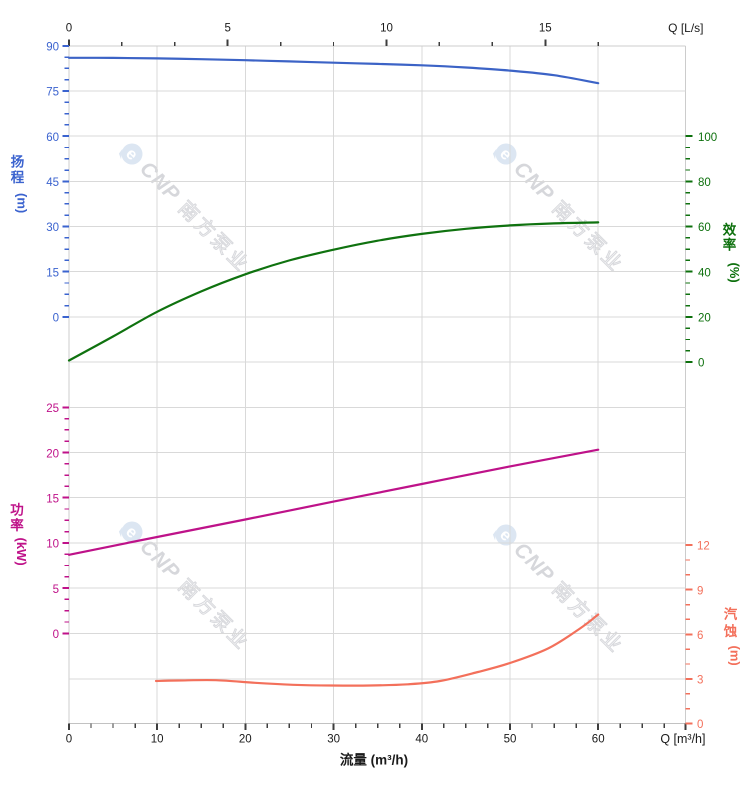  Describe the element at coordinates (21, 552) in the screenshot. I see `svg-text: (kW)` at that location.